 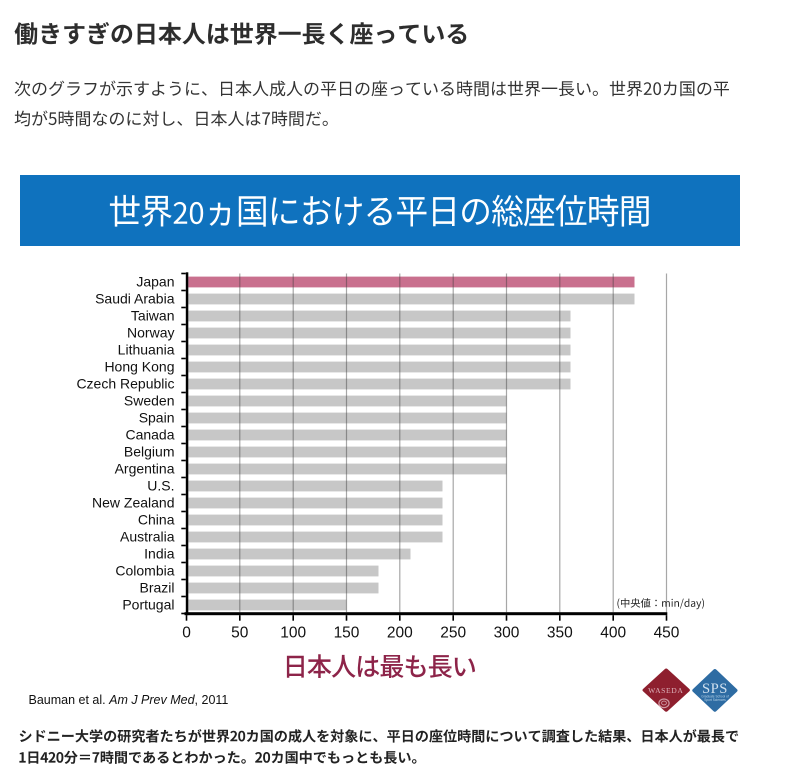 I want to click on svg-text: WASEDA, so click(x=665, y=690).